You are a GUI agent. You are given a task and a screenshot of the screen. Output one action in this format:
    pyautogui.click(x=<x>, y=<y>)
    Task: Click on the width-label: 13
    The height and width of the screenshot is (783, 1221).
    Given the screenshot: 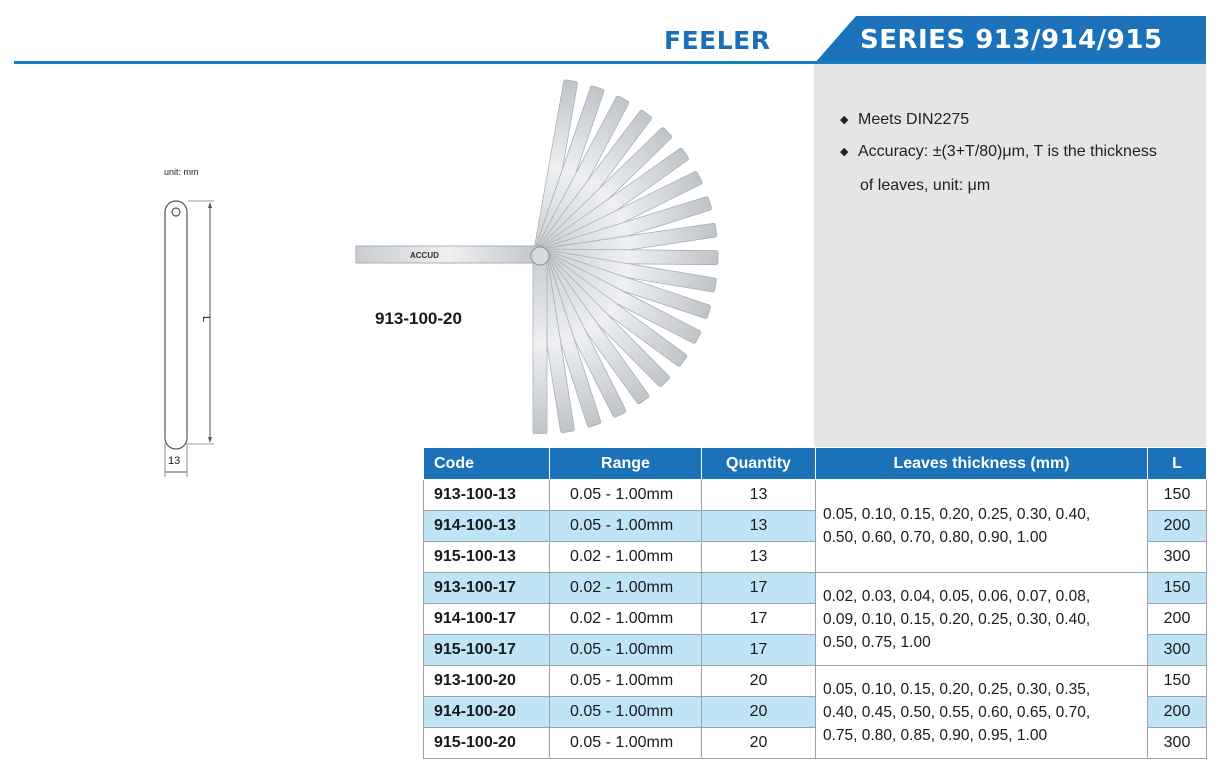 What is the action you would take?
    pyautogui.click(x=174, y=461)
    